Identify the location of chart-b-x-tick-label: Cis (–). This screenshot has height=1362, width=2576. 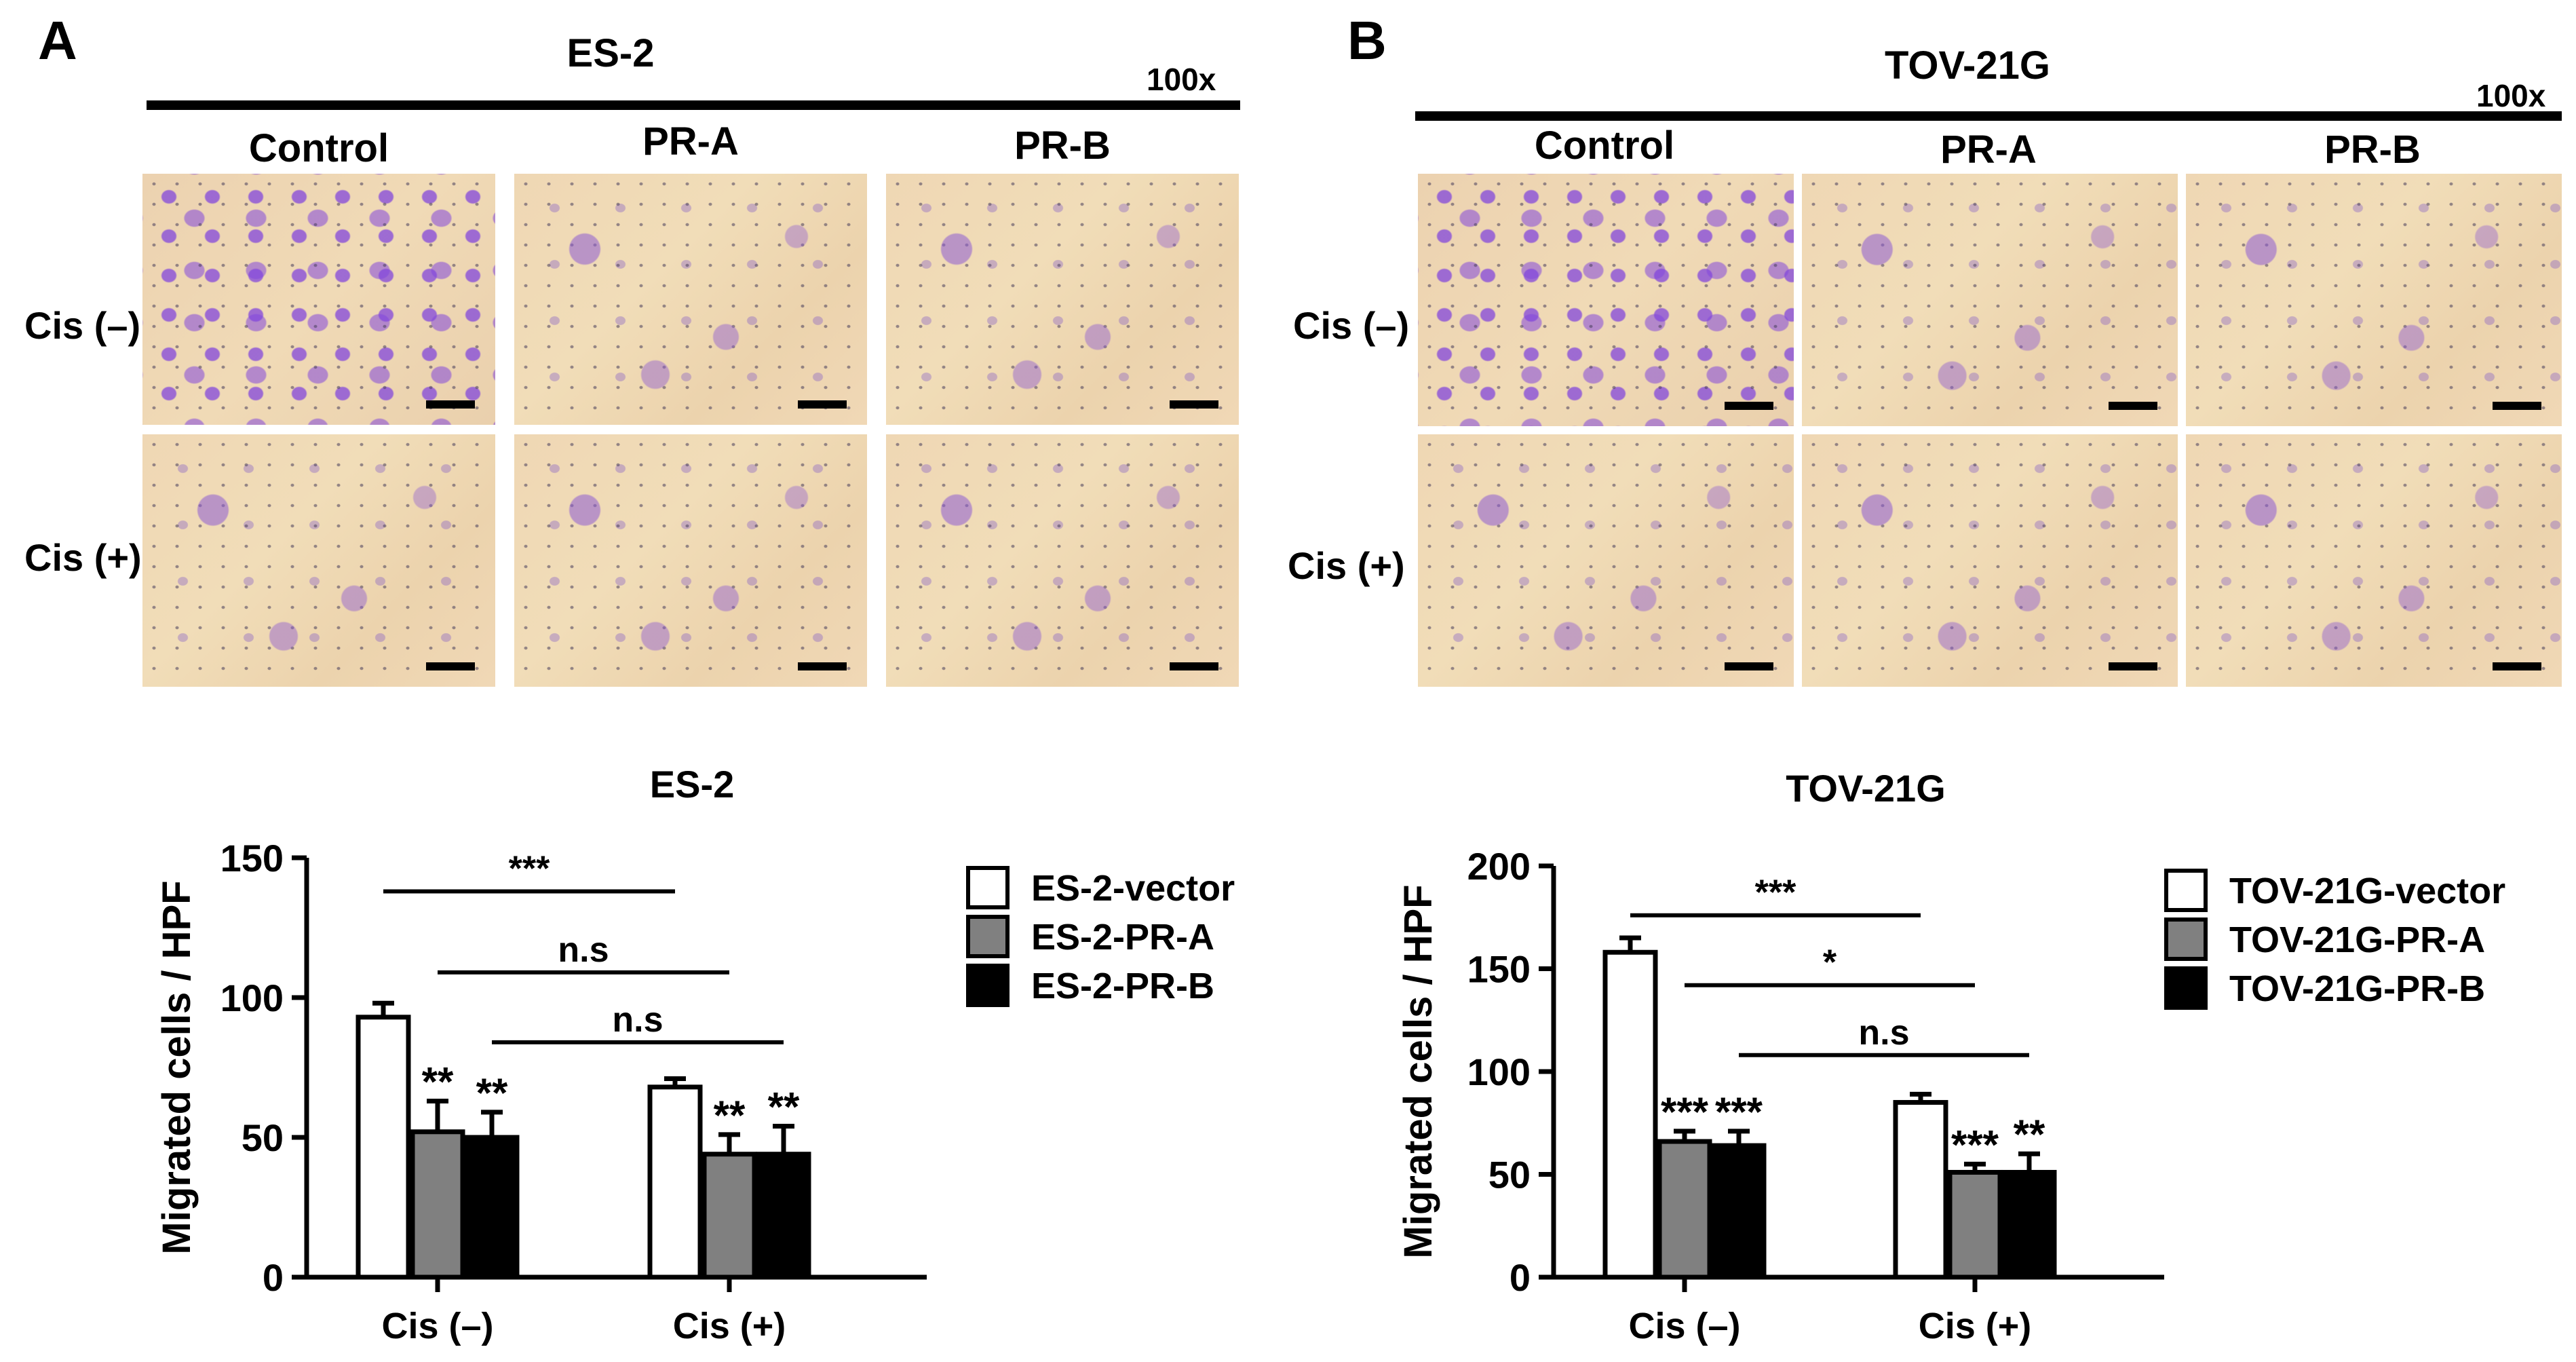
(1684, 1326).